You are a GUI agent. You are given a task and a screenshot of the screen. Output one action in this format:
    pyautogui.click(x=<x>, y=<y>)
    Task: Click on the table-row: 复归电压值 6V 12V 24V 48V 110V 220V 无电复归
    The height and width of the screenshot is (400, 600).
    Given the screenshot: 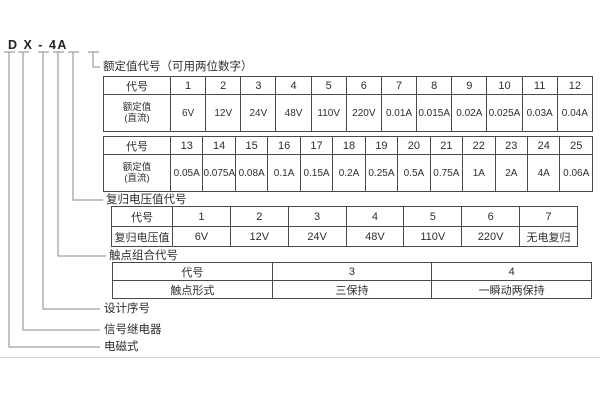 What is the action you would take?
    pyautogui.click(x=344, y=236)
    